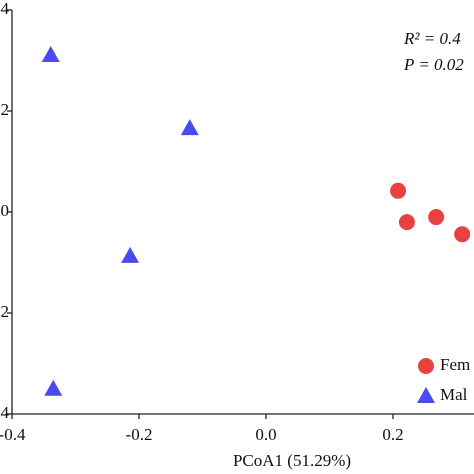 The image size is (474, 474). I want to click on legend-label: Mal, so click(454, 394).